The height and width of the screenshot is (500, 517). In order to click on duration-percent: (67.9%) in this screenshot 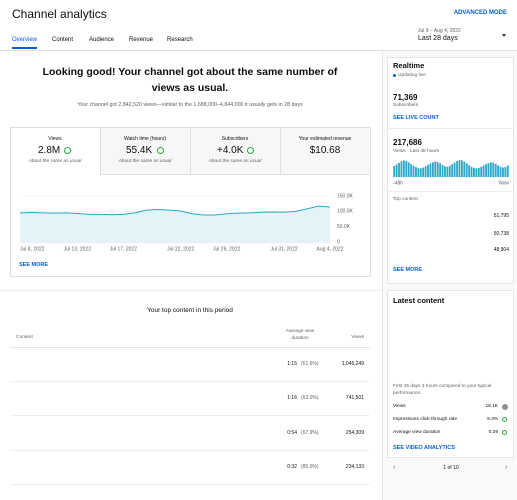, I will do `click(310, 433)`.